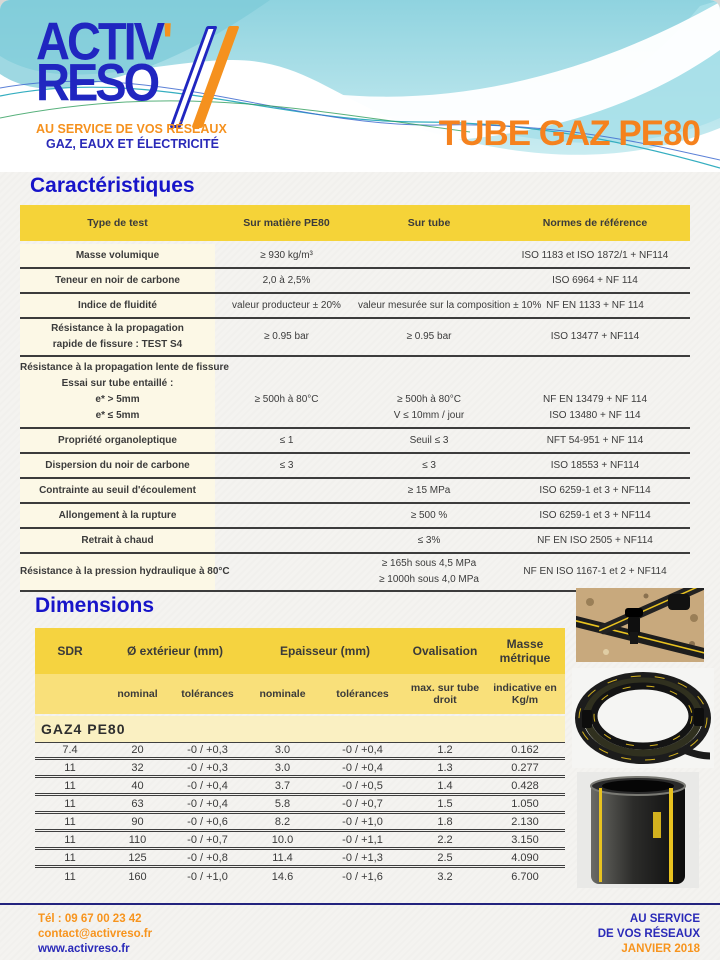 The width and height of the screenshot is (720, 960). What do you see at coordinates (640, 625) in the screenshot?
I see `buried-gas-pipes-photo` at bounding box center [640, 625].